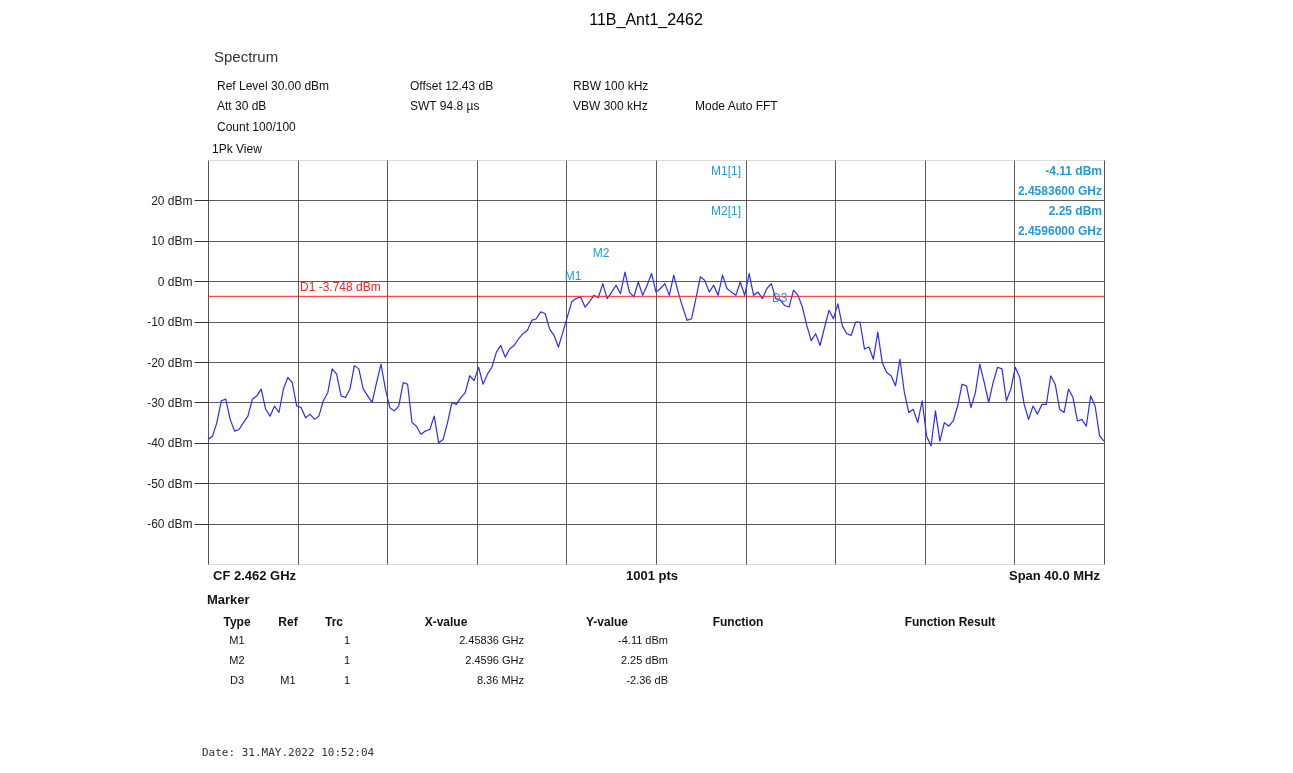 The height and width of the screenshot is (773, 1293). Describe the element at coordinates (1059, 191) in the screenshot. I see `annotation: 2.4583600 GHz` at that location.